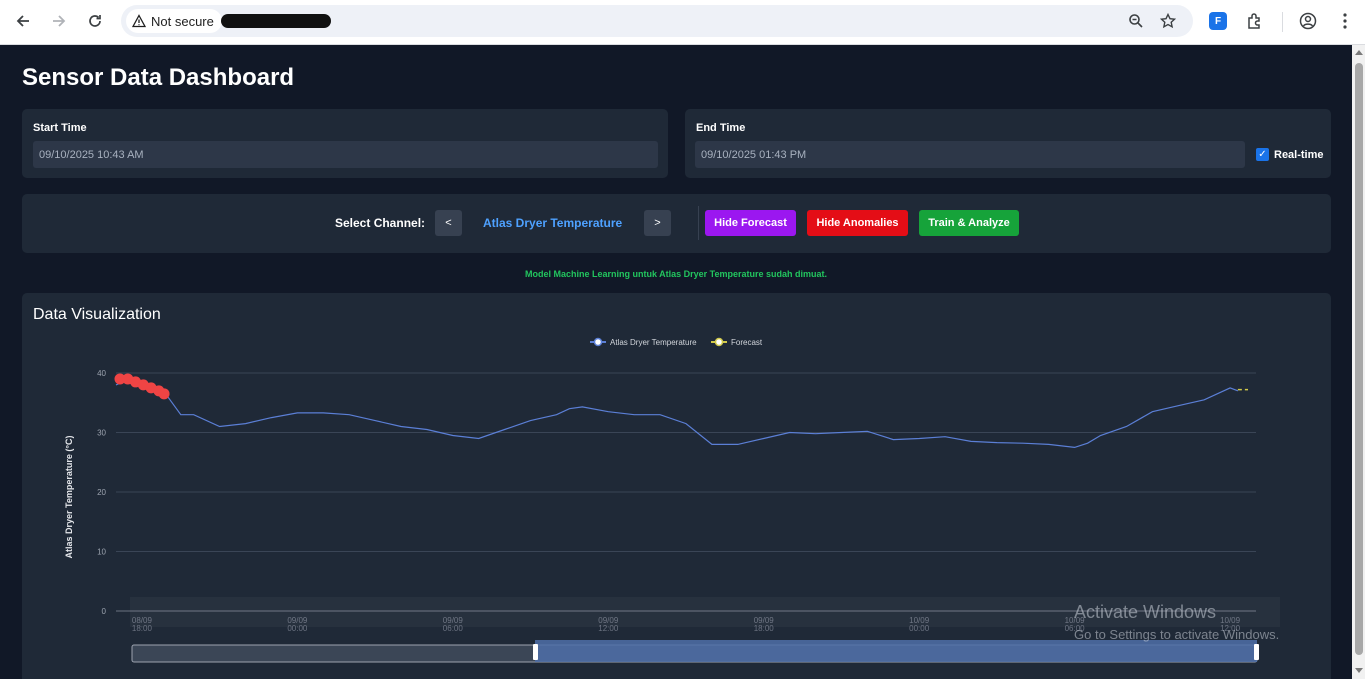 The height and width of the screenshot is (679, 1365). Describe the element at coordinates (142, 620) in the screenshot. I see `x-tick-date: 08/09` at that location.